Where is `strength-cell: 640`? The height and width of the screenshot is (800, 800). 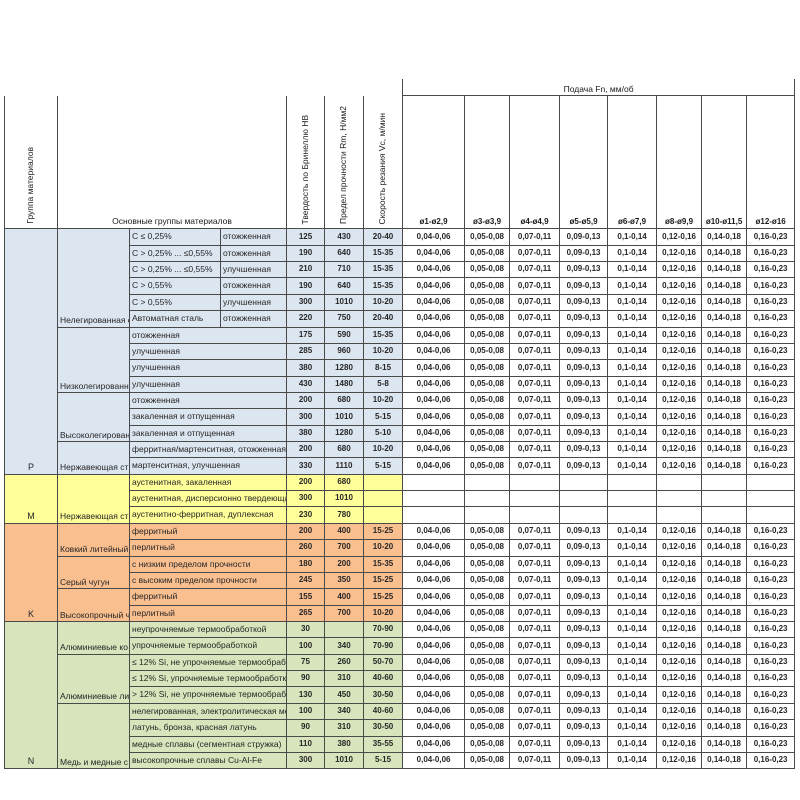
strength-cell: 640 is located at coordinates (344, 253).